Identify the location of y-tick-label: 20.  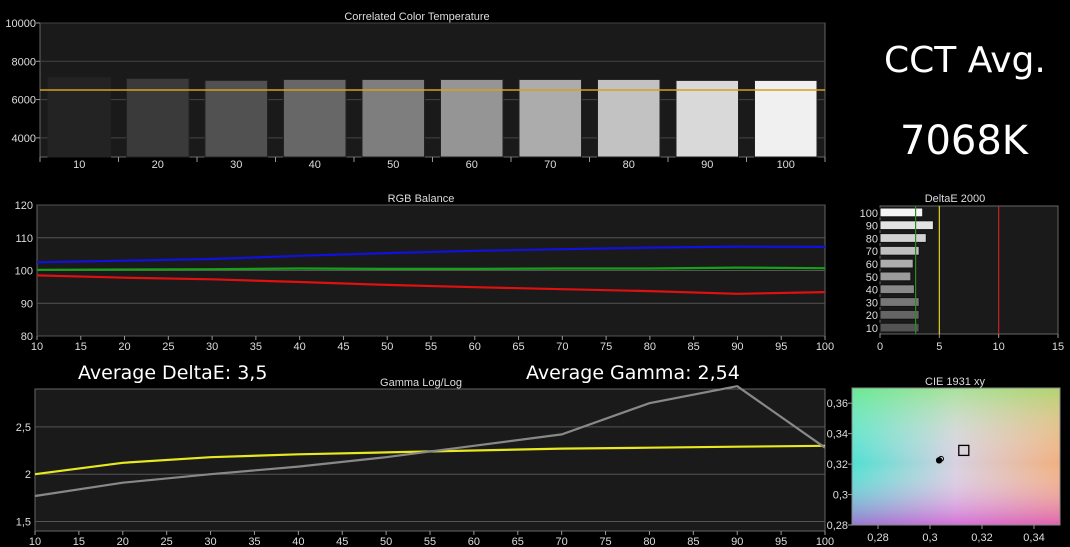
(872, 316).